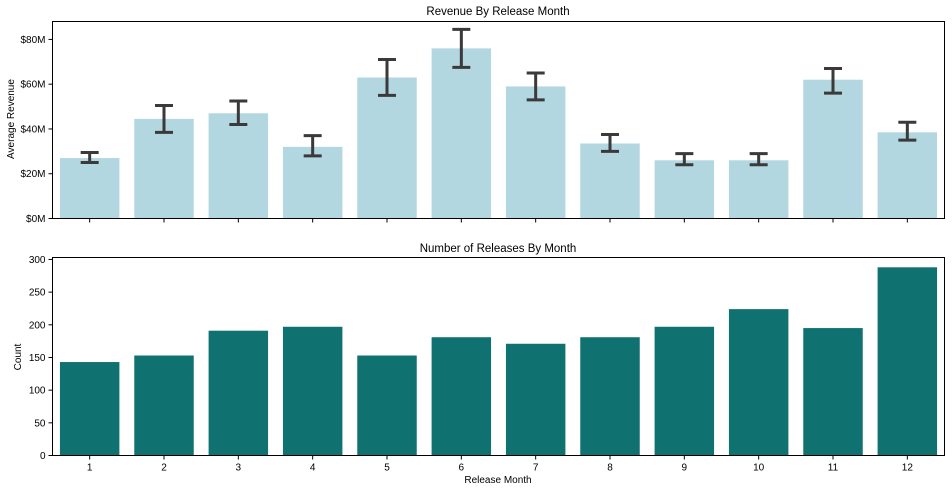 Image resolution: width=952 pixels, height=492 pixels. What do you see at coordinates (313, 468) in the screenshot?
I see `releases-x-tick-label: 4` at bounding box center [313, 468].